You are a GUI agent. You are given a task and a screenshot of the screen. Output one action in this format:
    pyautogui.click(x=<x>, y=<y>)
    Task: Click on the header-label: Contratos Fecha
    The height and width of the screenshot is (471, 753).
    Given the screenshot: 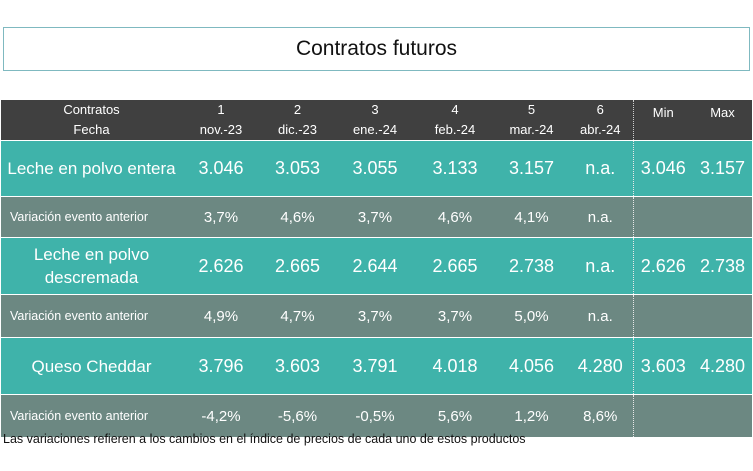 What is the action you would take?
    pyautogui.click(x=91, y=120)
    